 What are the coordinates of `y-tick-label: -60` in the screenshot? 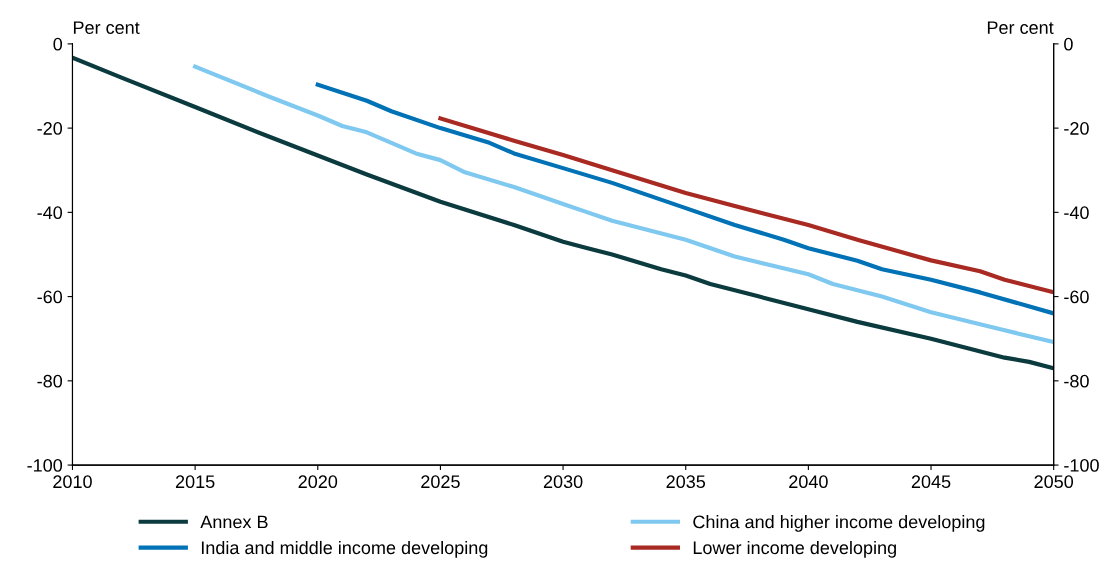 It's located at (50, 297).